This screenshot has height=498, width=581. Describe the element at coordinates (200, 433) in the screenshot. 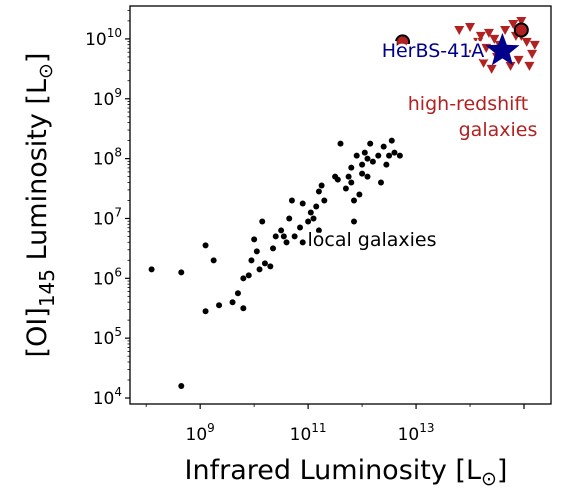

I see `x-tick-label: 109` at that location.